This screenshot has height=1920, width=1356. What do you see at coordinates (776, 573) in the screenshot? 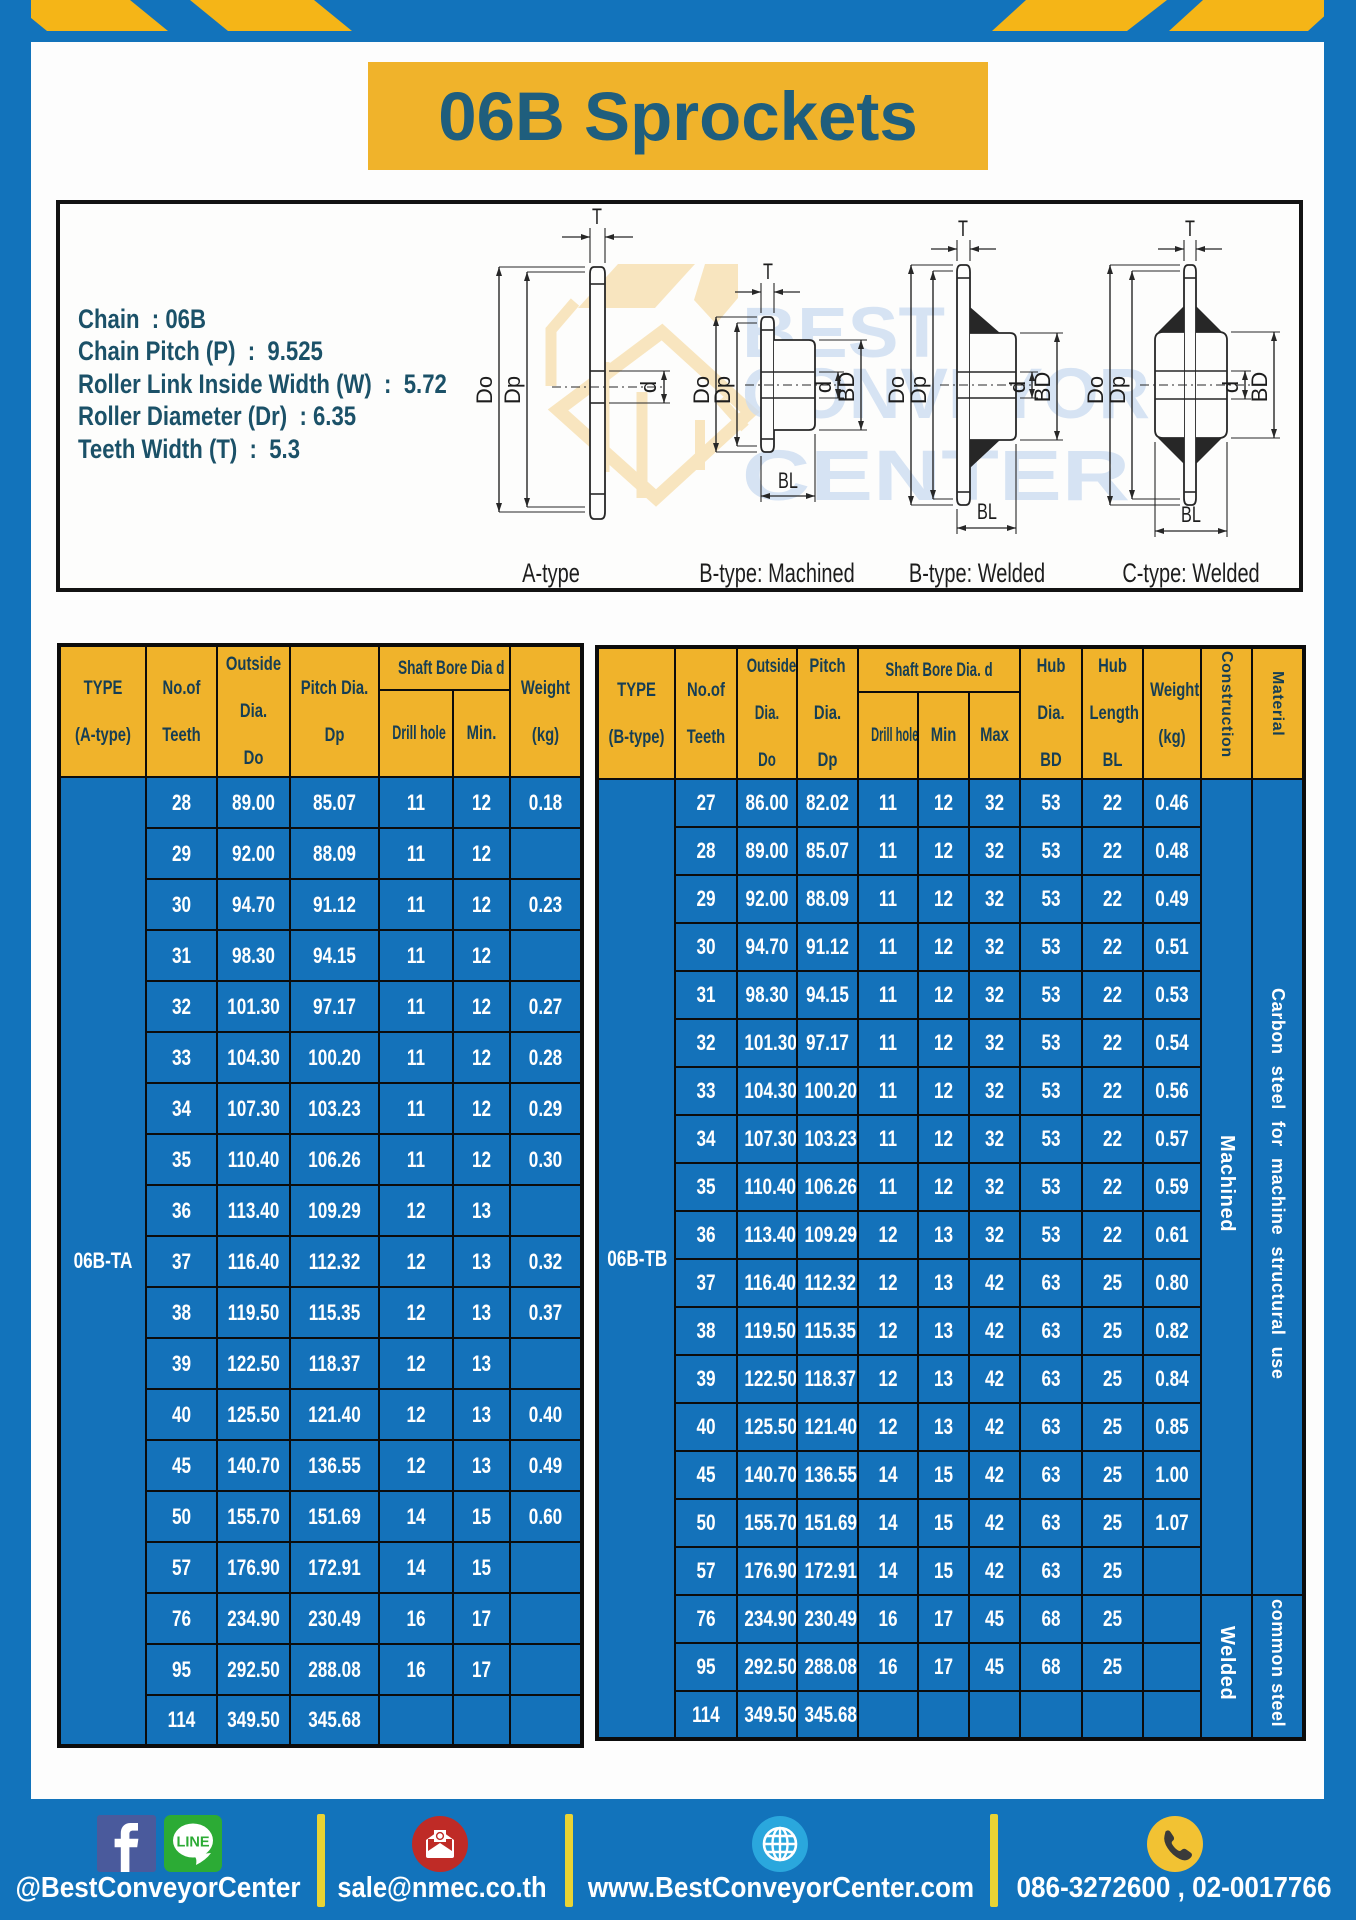
I see `svg-text: B-type: Machined` at bounding box center [776, 573].